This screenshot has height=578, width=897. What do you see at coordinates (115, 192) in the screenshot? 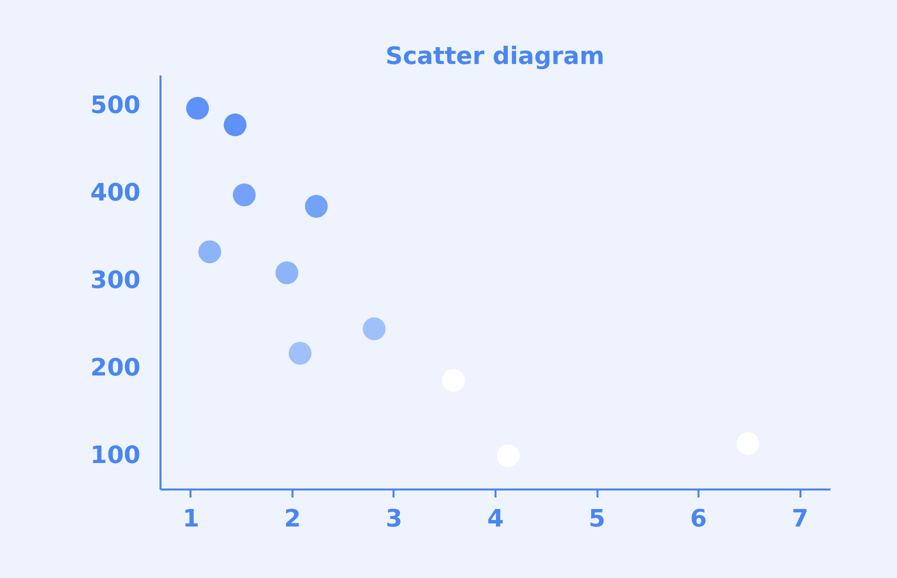
I see `y-tick-label: 400` at bounding box center [115, 192].